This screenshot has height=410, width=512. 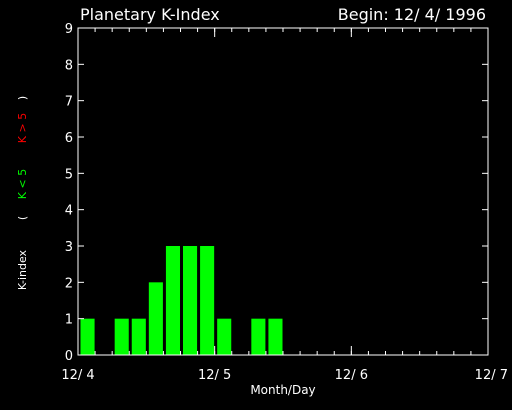 I want to click on x-axis-label: Month/Day, so click(x=282, y=390).